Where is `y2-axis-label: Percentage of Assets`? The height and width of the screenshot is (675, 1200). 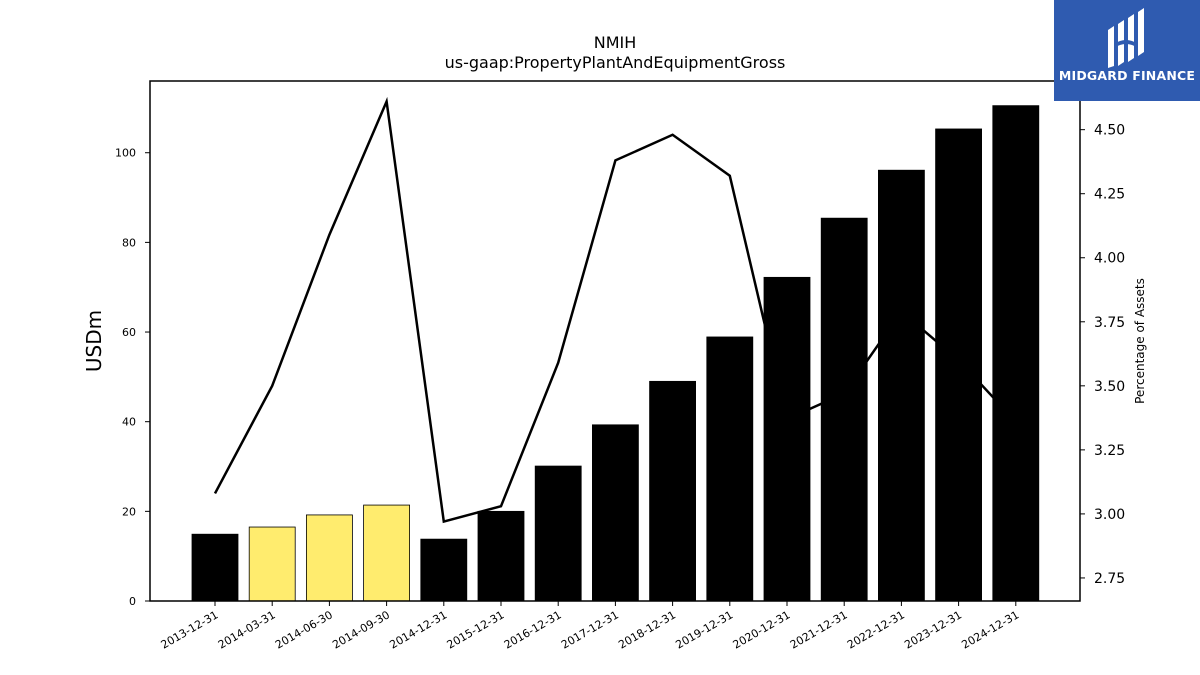
y2-axis-label: Percentage of Assets is located at coordinates (1140, 341).